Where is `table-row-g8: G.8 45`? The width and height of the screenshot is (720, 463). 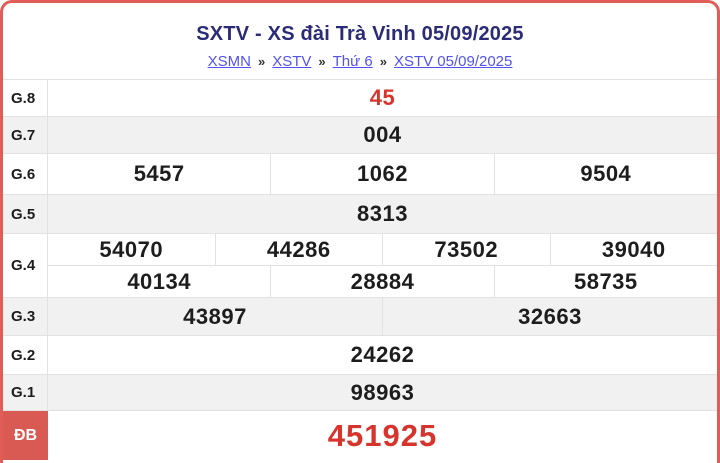
table-row-g8: G.8 45 is located at coordinates (360, 97).